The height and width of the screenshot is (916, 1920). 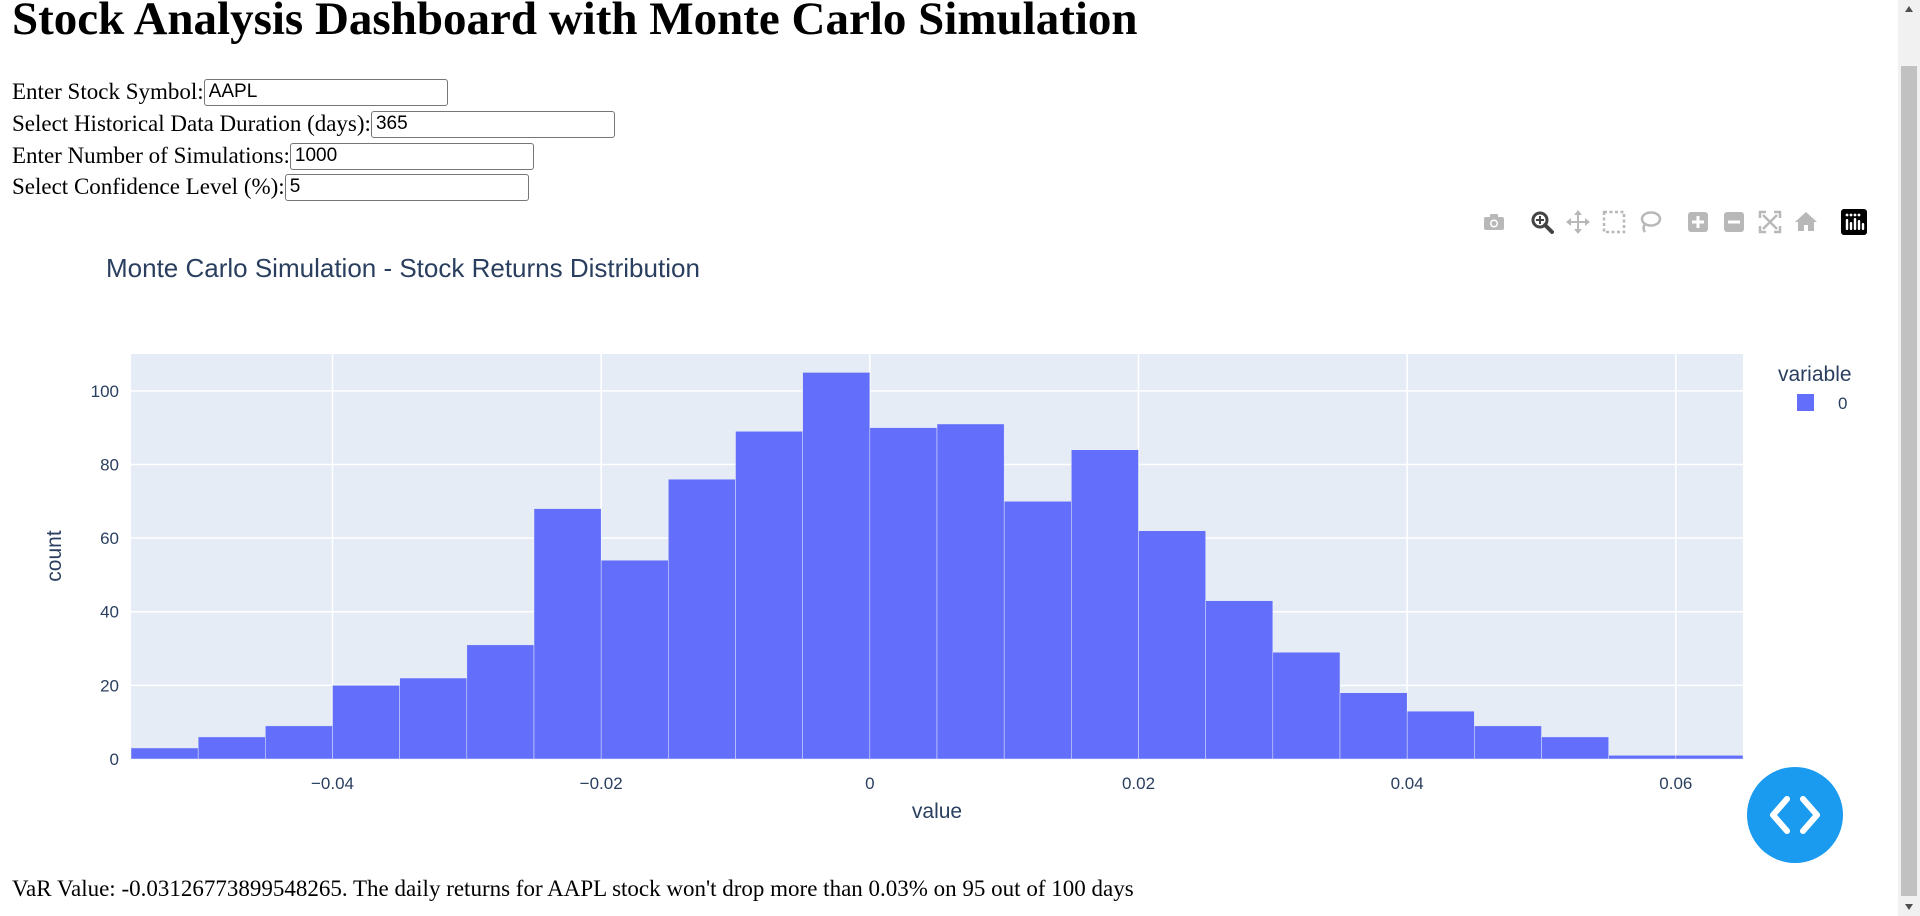 I want to click on duration-row: Select Historical Data Duration (days):, so click(x=313, y=124).